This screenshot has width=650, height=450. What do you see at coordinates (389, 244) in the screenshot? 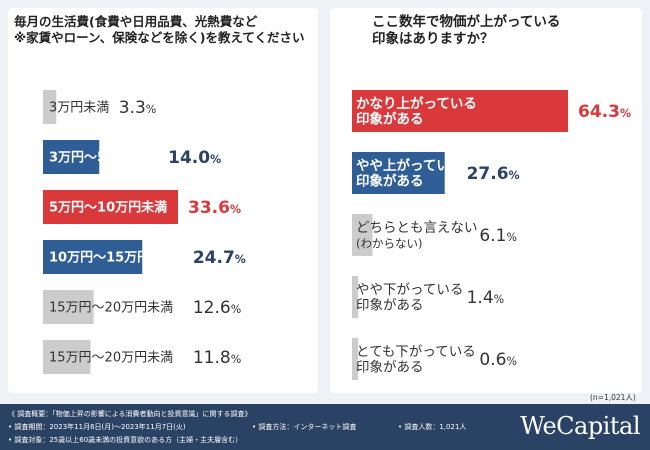
I see `category-label: (わからない)` at bounding box center [389, 244].